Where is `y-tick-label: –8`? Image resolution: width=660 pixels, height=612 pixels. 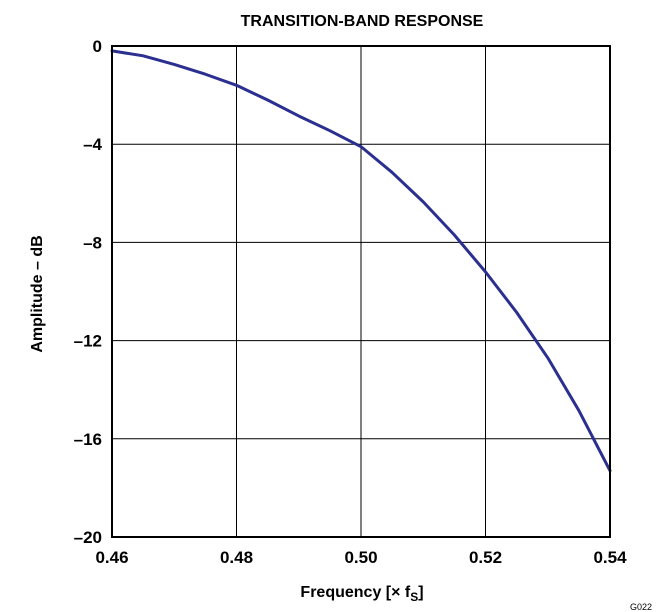 y-tick-label: –8 is located at coordinates (92, 242).